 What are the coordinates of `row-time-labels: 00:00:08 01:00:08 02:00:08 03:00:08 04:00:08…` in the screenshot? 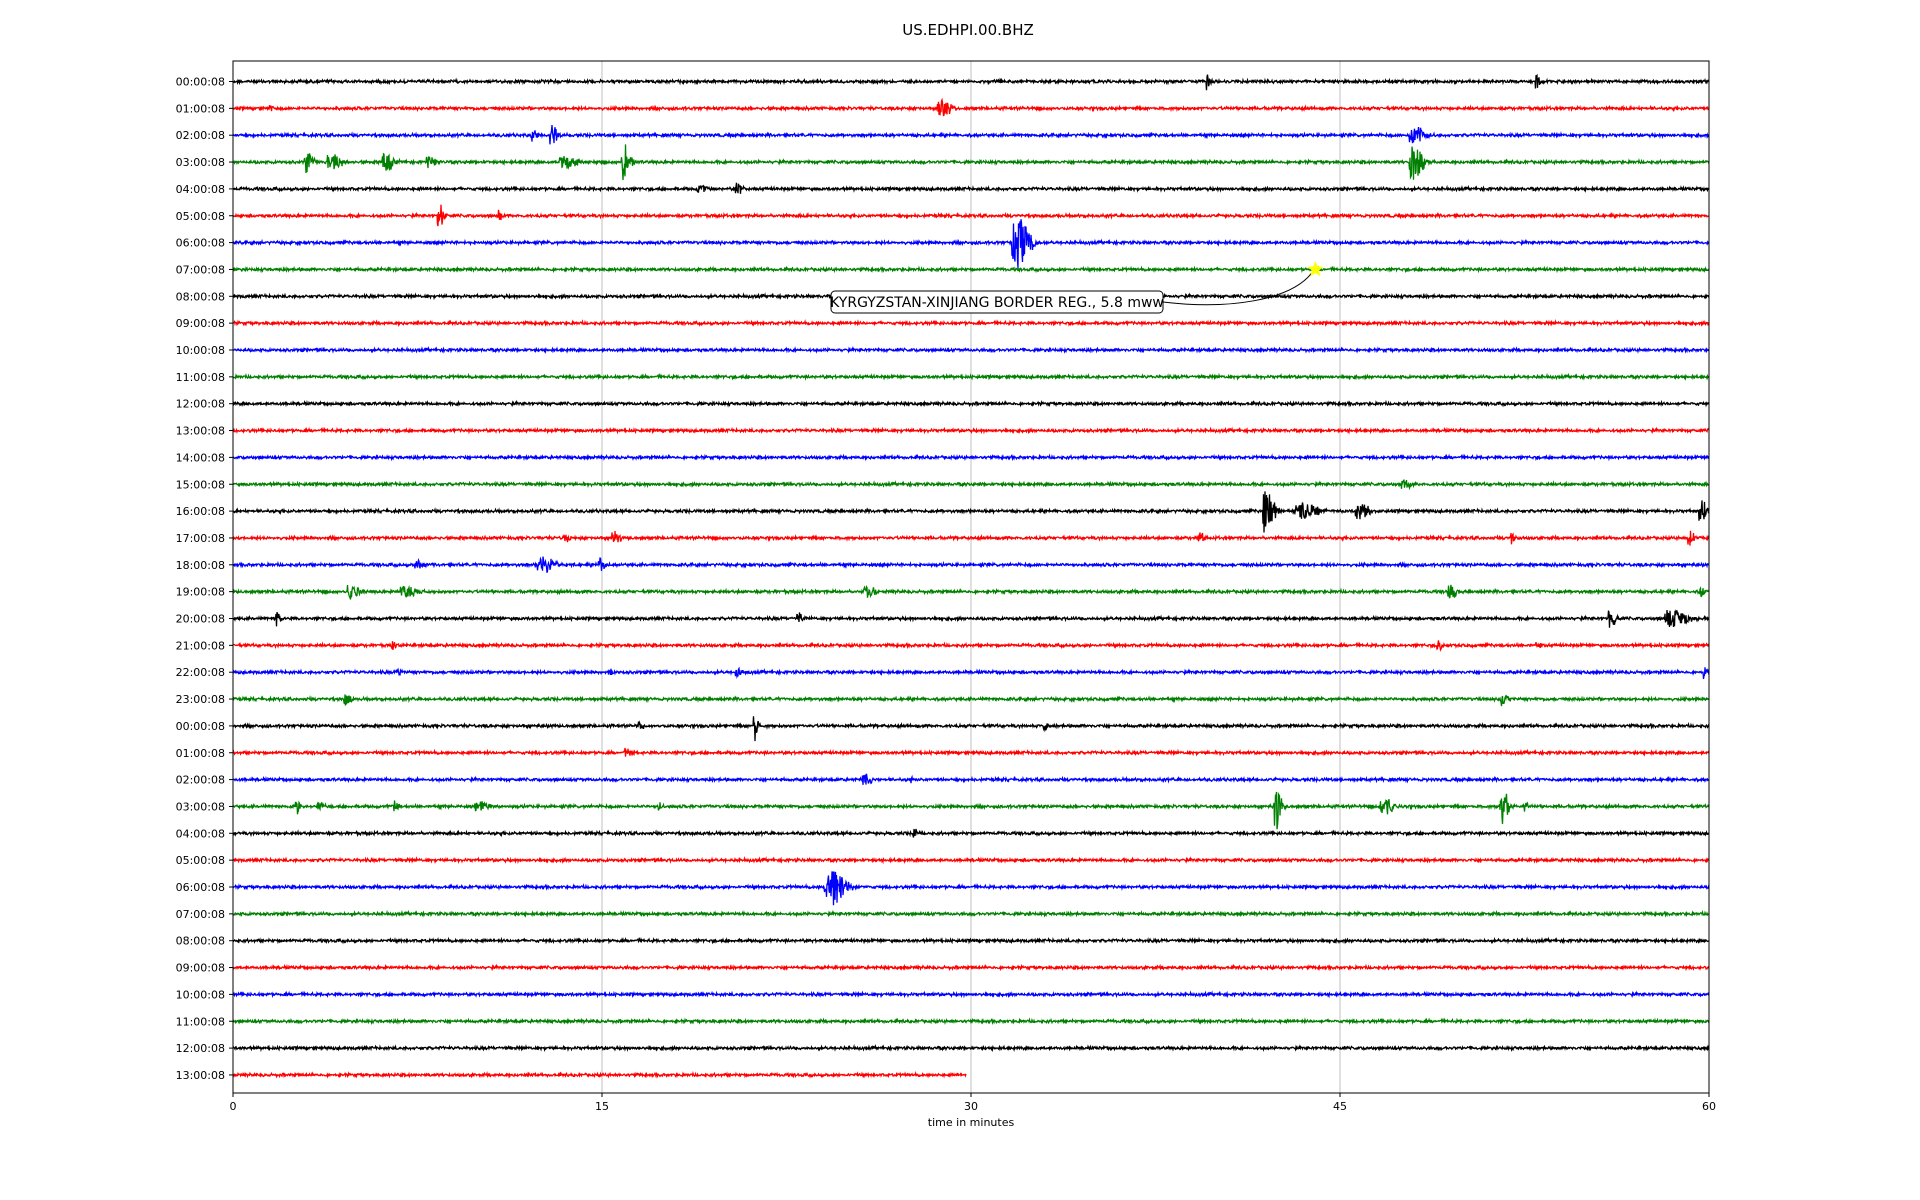 It's located at (204, 579).